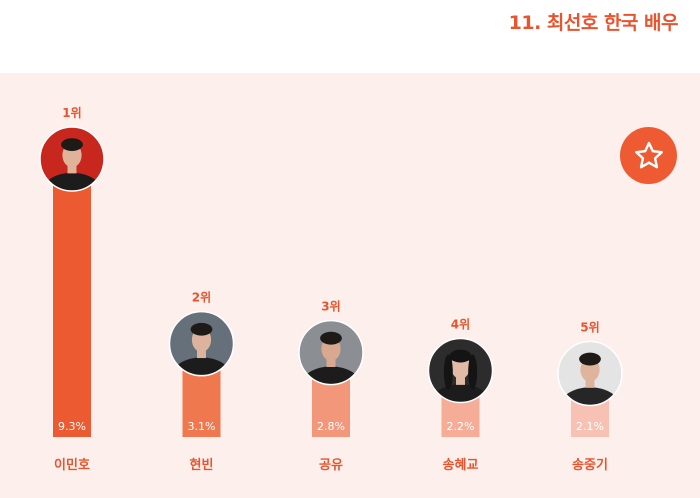  I want to click on star-badge, so click(648, 155).